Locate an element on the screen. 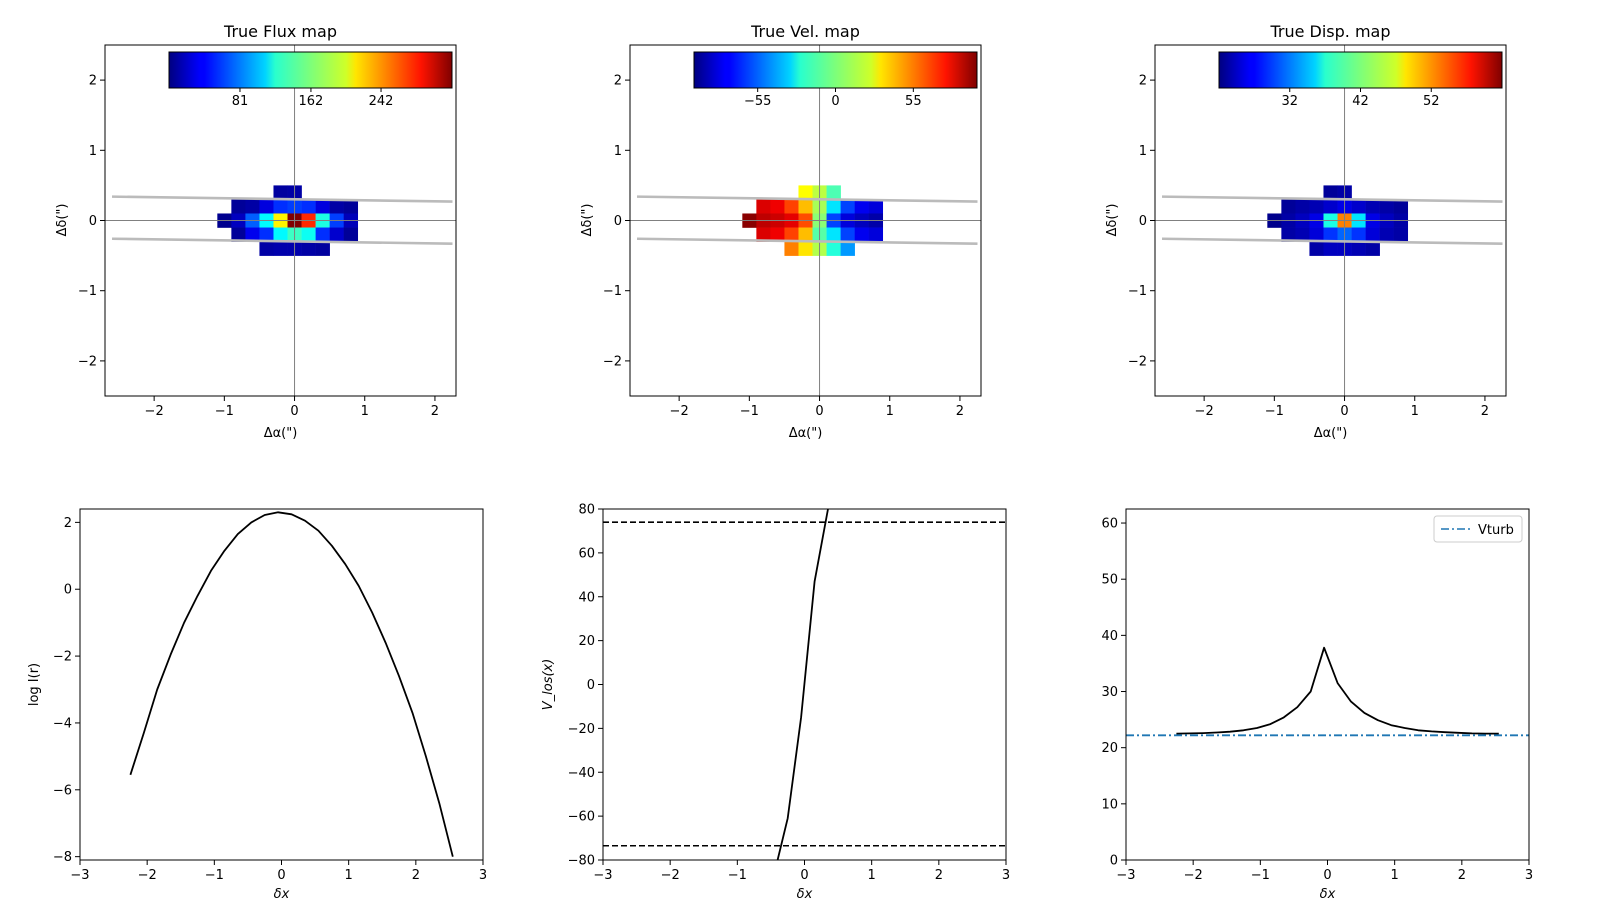 The height and width of the screenshot is (900, 1600). flux-colorbar-ticks: 81 162 242 is located at coordinates (313, 98).